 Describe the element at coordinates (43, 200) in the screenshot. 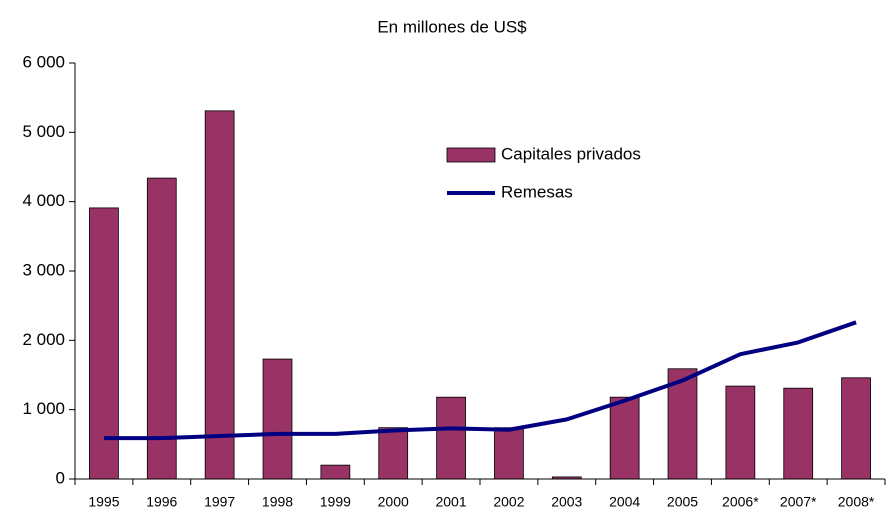

I see `y-tick-label: 4 000` at that location.